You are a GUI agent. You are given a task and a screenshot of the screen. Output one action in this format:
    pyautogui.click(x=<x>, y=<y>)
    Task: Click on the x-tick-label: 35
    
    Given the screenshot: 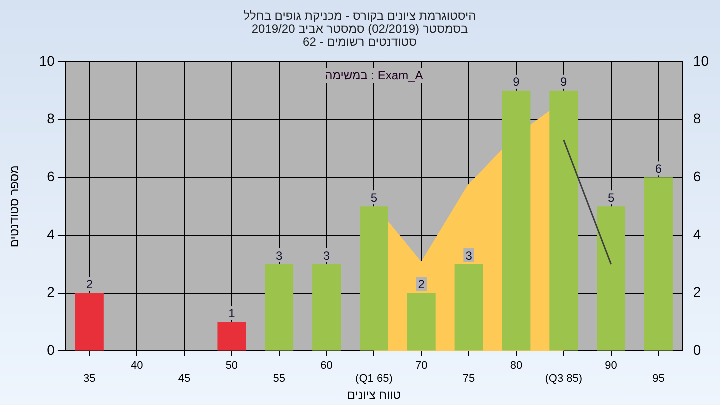 What is the action you would take?
    pyautogui.click(x=90, y=379)
    